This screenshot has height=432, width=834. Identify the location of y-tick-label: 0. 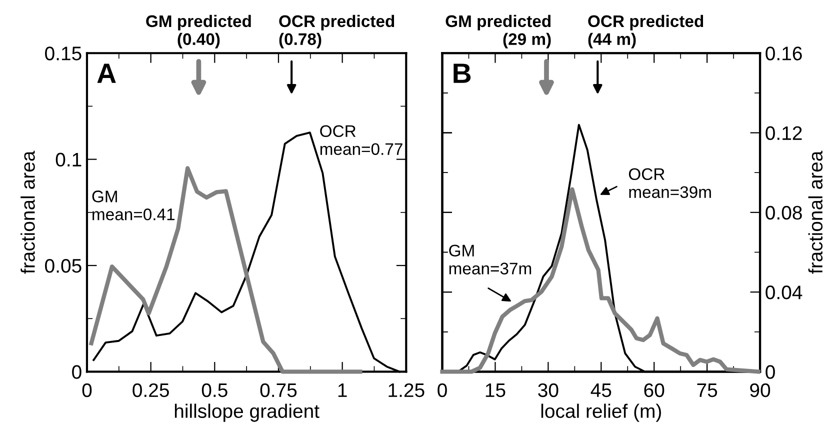
(77, 372).